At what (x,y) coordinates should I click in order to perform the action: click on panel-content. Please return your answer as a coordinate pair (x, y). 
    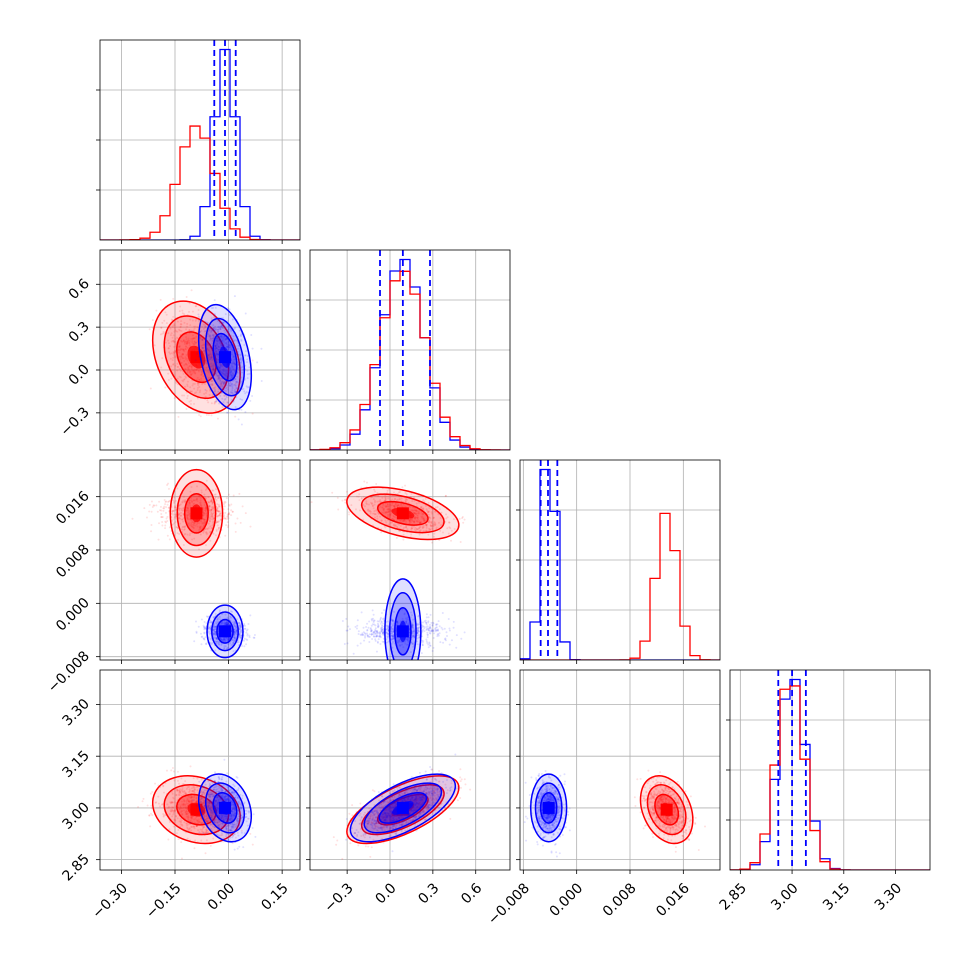
    Looking at the image, I should click on (200, 140).